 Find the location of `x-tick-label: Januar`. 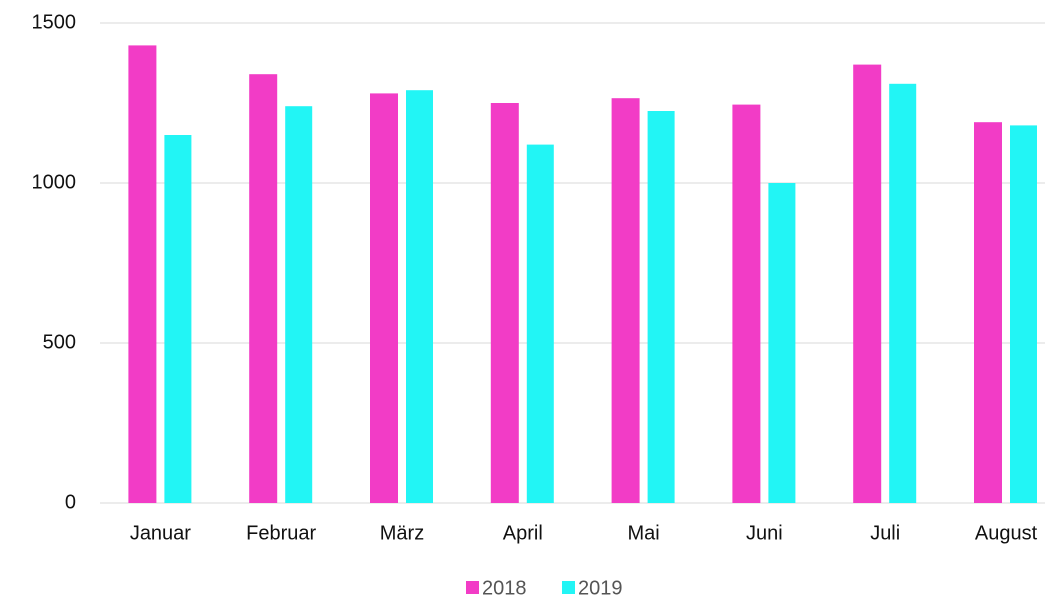

x-tick-label: Januar is located at coordinates (160, 533).